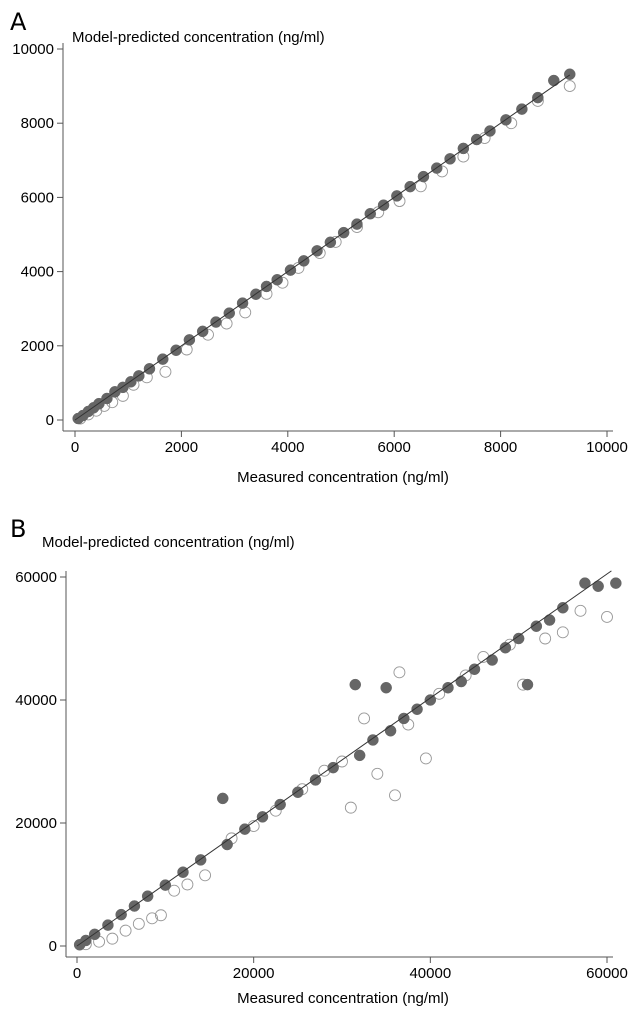 This screenshot has width=631, height=1009. I want to click on panel-a-filled-point, so click(554, 80).